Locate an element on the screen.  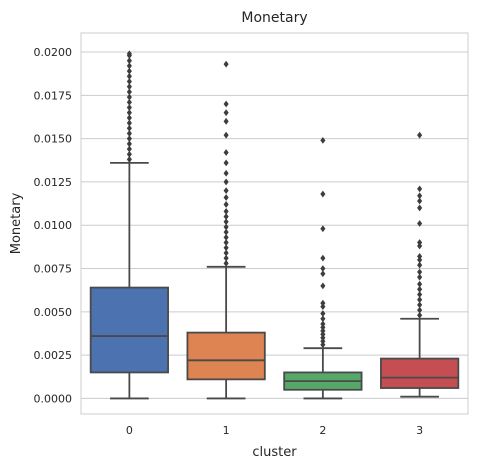
x-axis-label: cluster is located at coordinates (274, 452).